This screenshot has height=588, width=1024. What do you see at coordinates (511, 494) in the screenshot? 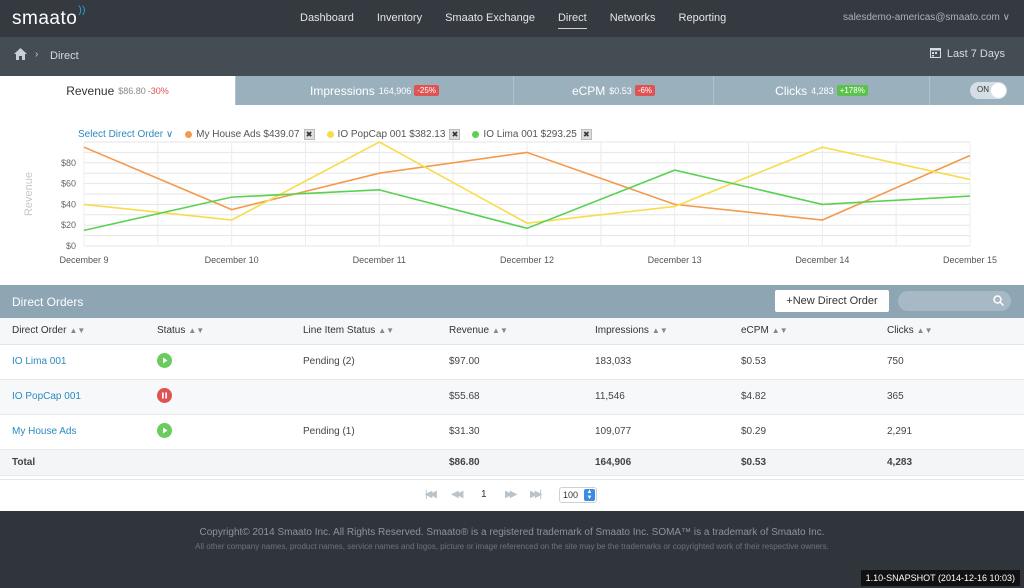
I see `next-page-icon: ▶▶` at bounding box center [511, 494].